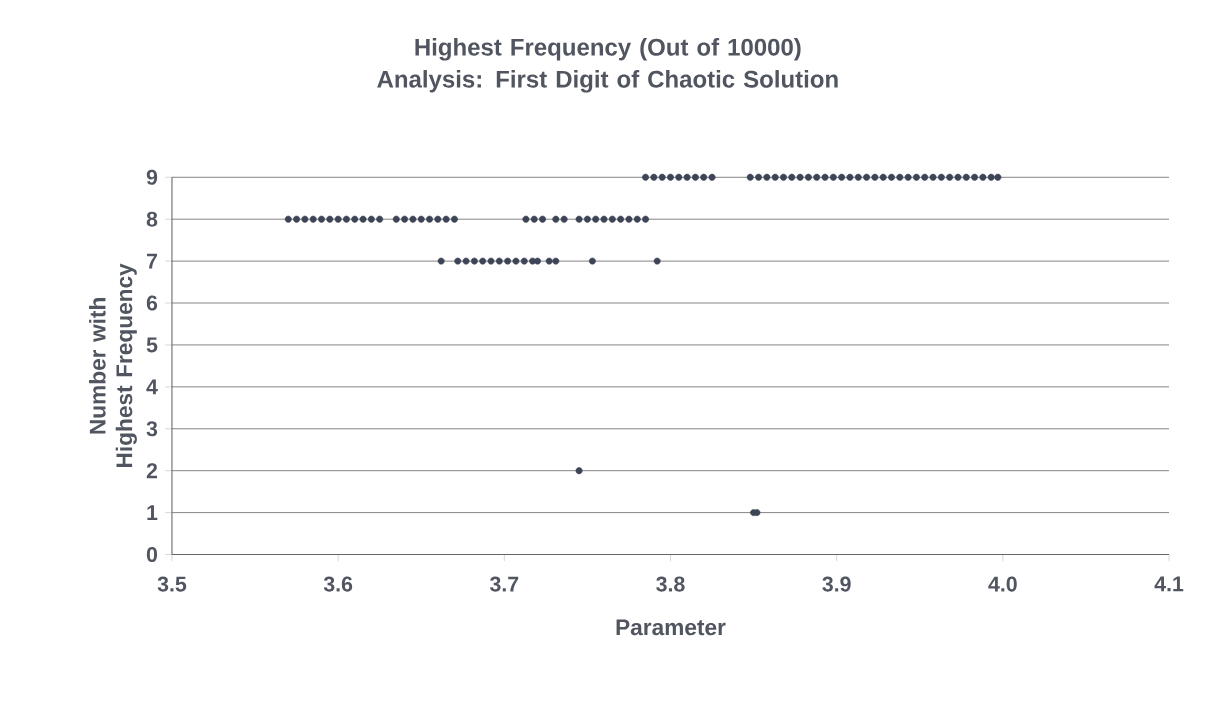 This screenshot has width=1217, height=702. I want to click on y-tick-label: 3, so click(152, 428).